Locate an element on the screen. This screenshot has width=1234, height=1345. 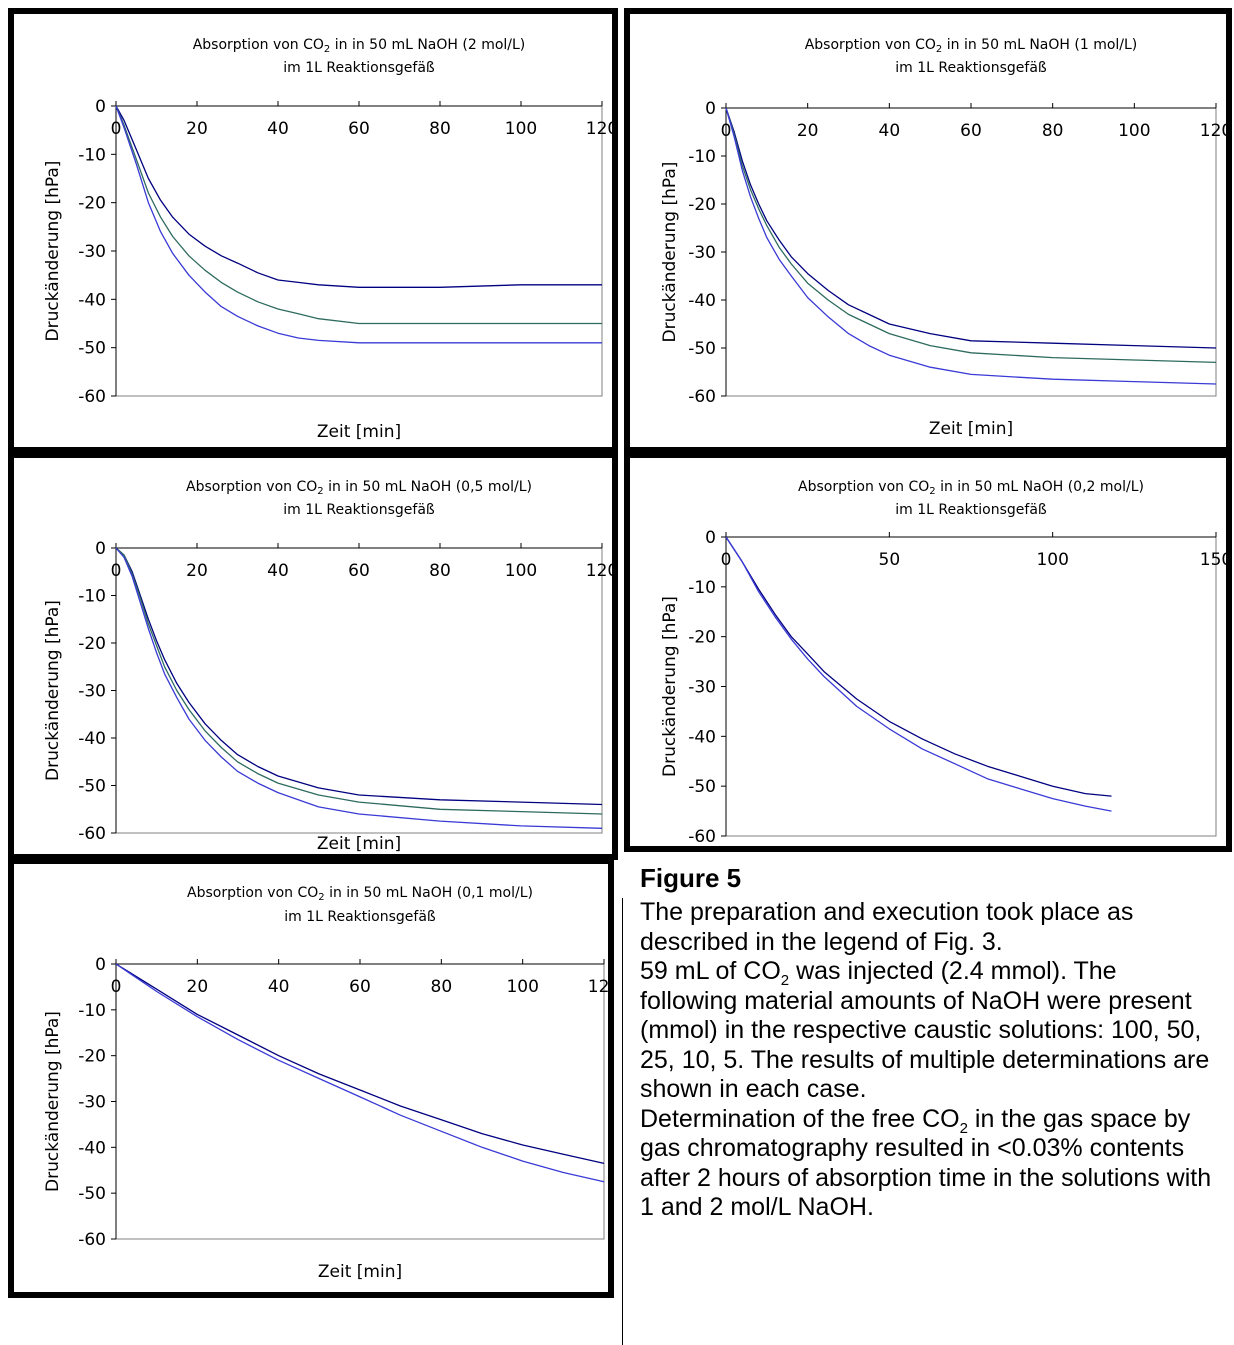
figure-label: Figure 5 is located at coordinates (691, 878).